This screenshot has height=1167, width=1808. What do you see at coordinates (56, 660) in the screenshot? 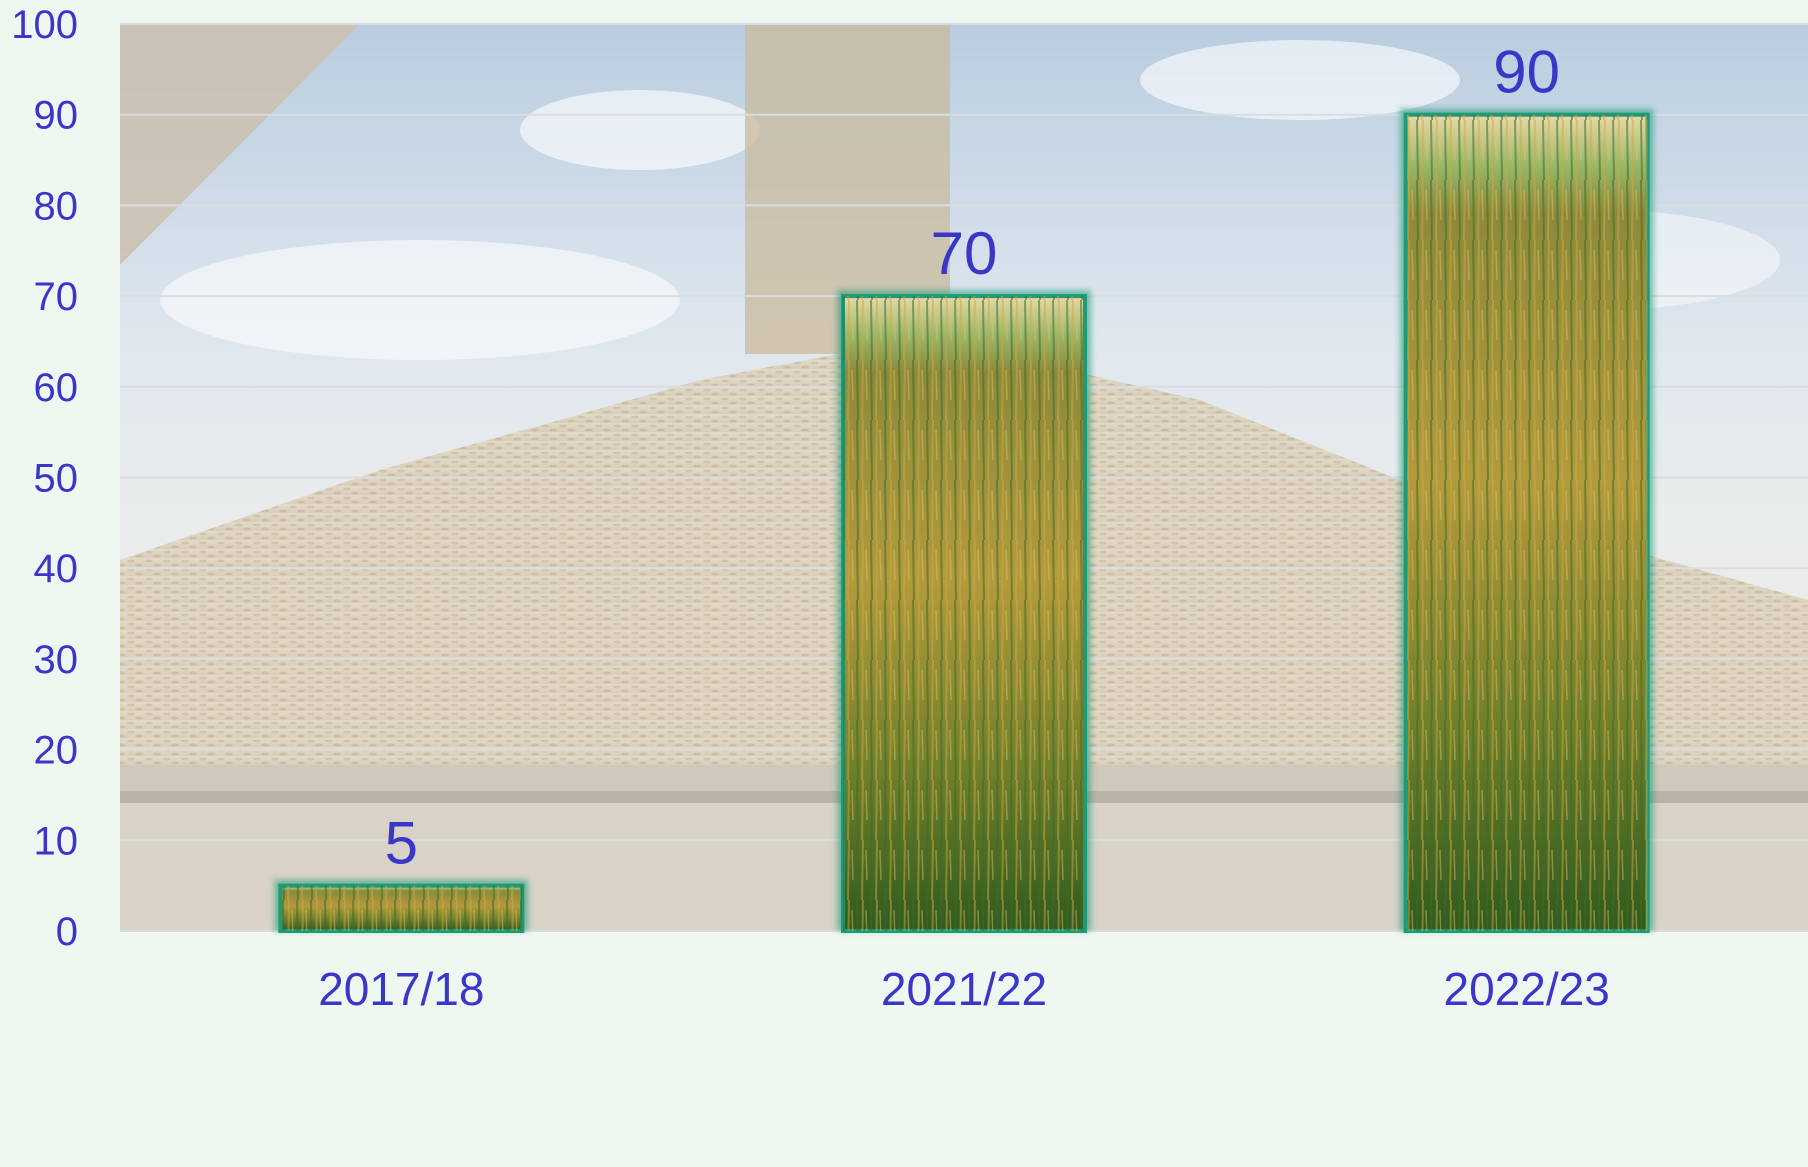
I see `y-tick-label: 30` at bounding box center [56, 660].